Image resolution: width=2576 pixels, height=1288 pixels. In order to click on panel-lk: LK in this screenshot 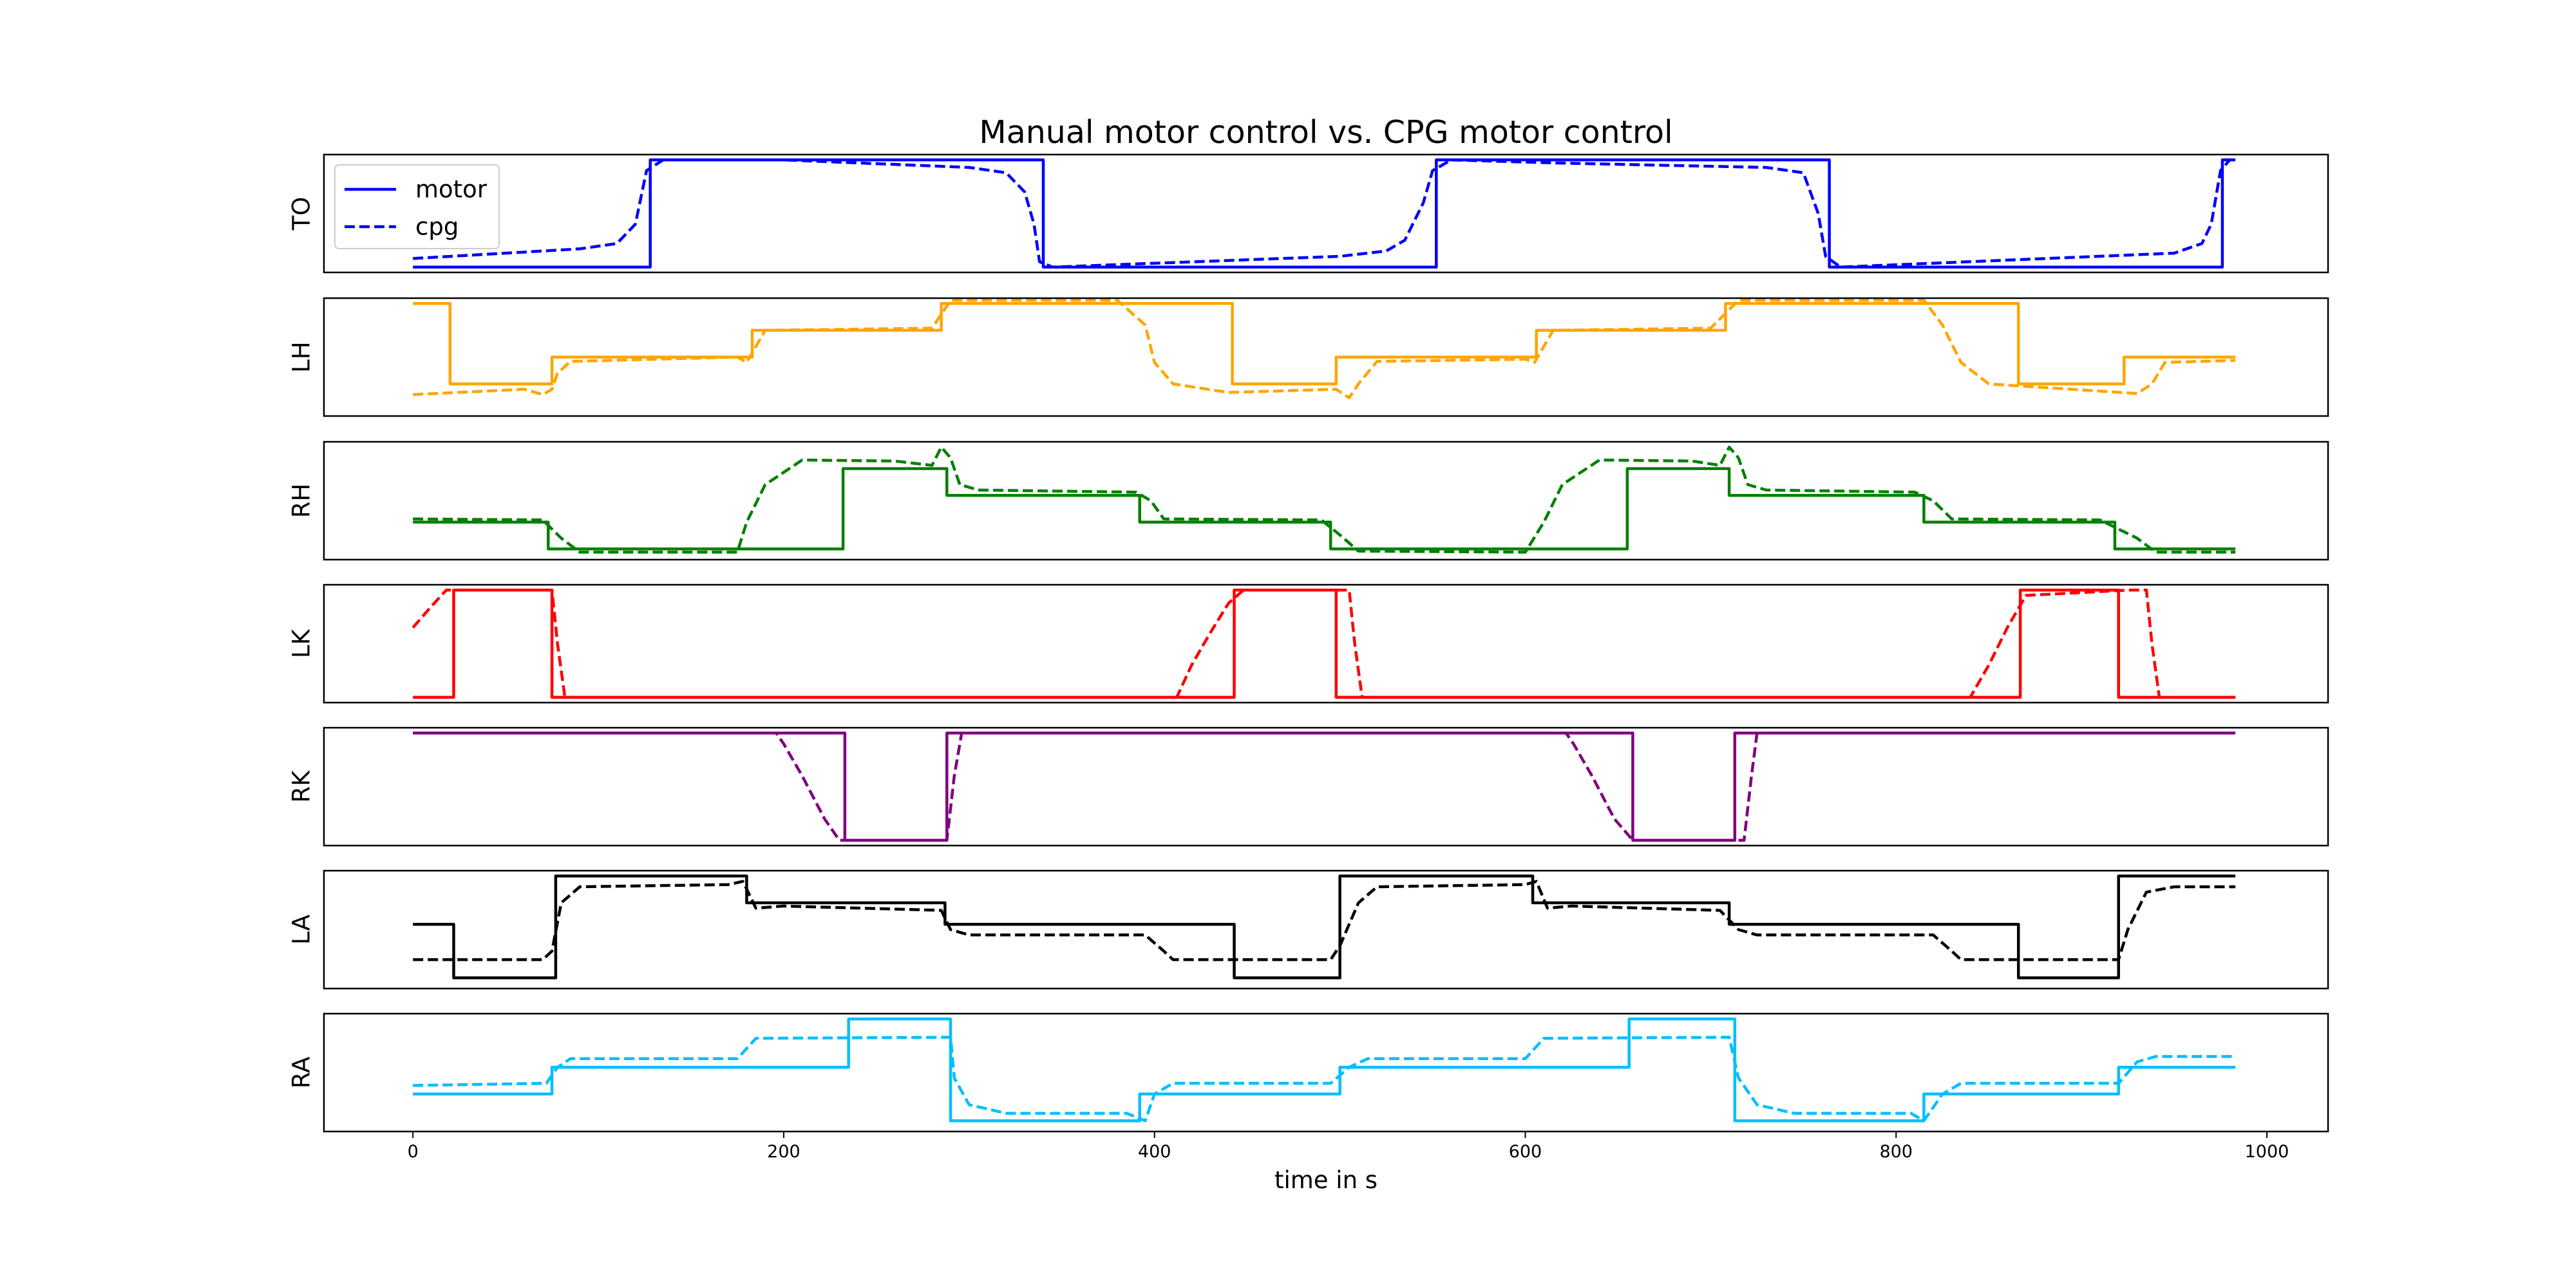, I will do `click(1308, 643)`.